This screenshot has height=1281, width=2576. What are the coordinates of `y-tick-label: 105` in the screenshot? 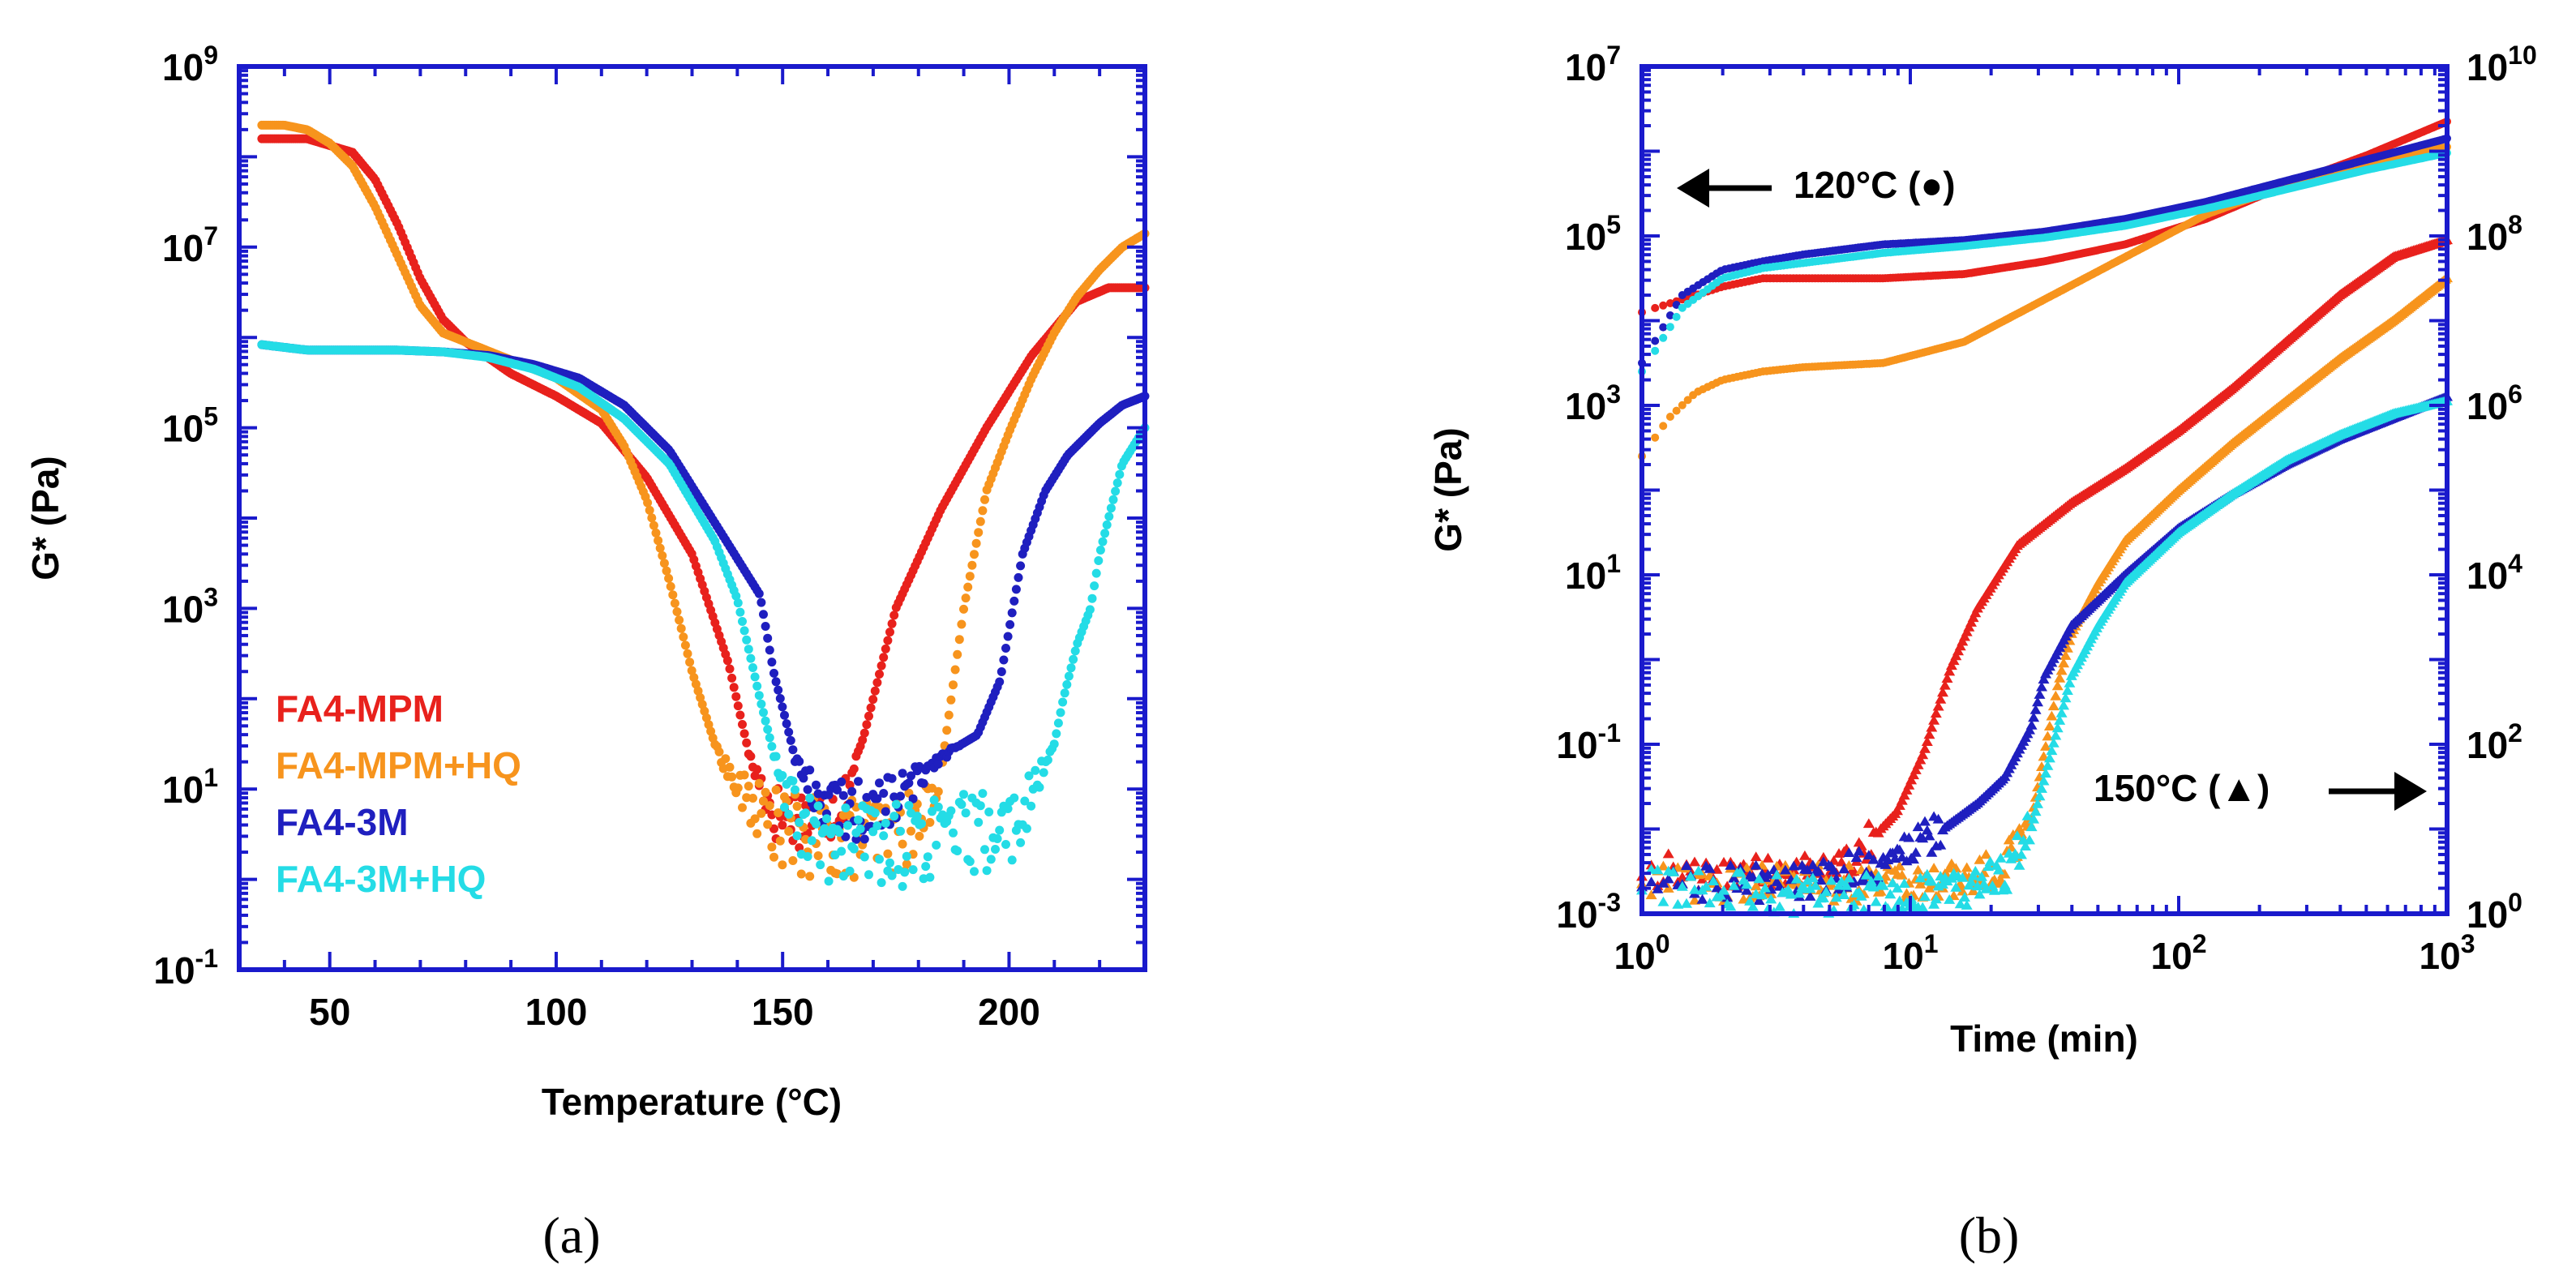 It's located at (190, 426).